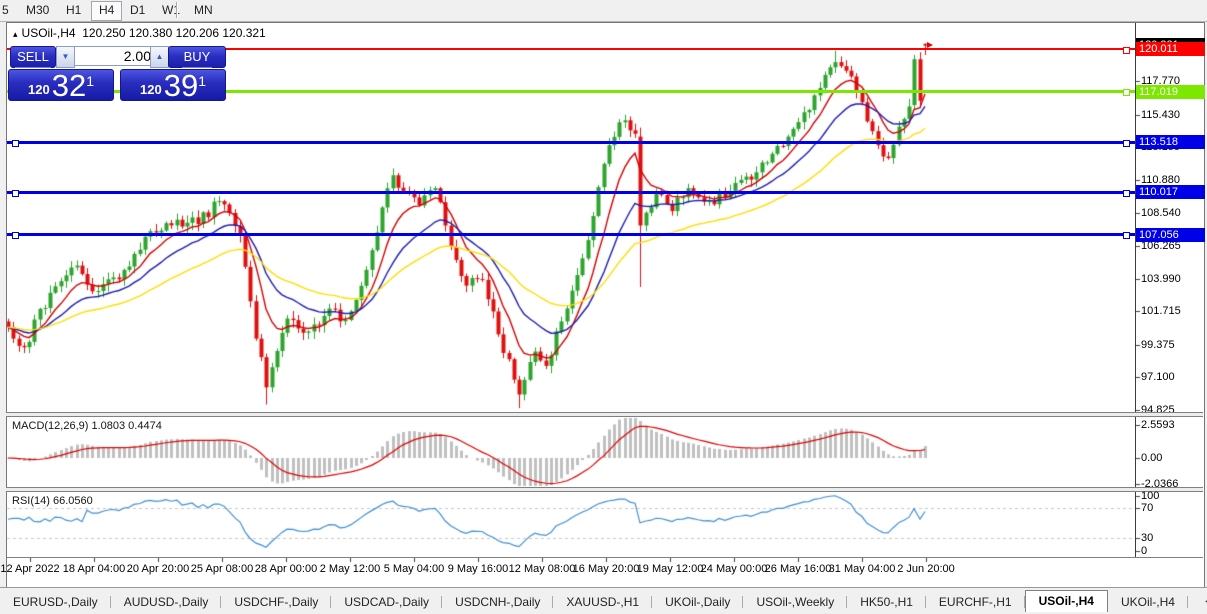 Image resolution: width=1207 pixels, height=614 pixels. Describe the element at coordinates (571, 49) in the screenshot. I see `horizontal-line-120.011` at that location.